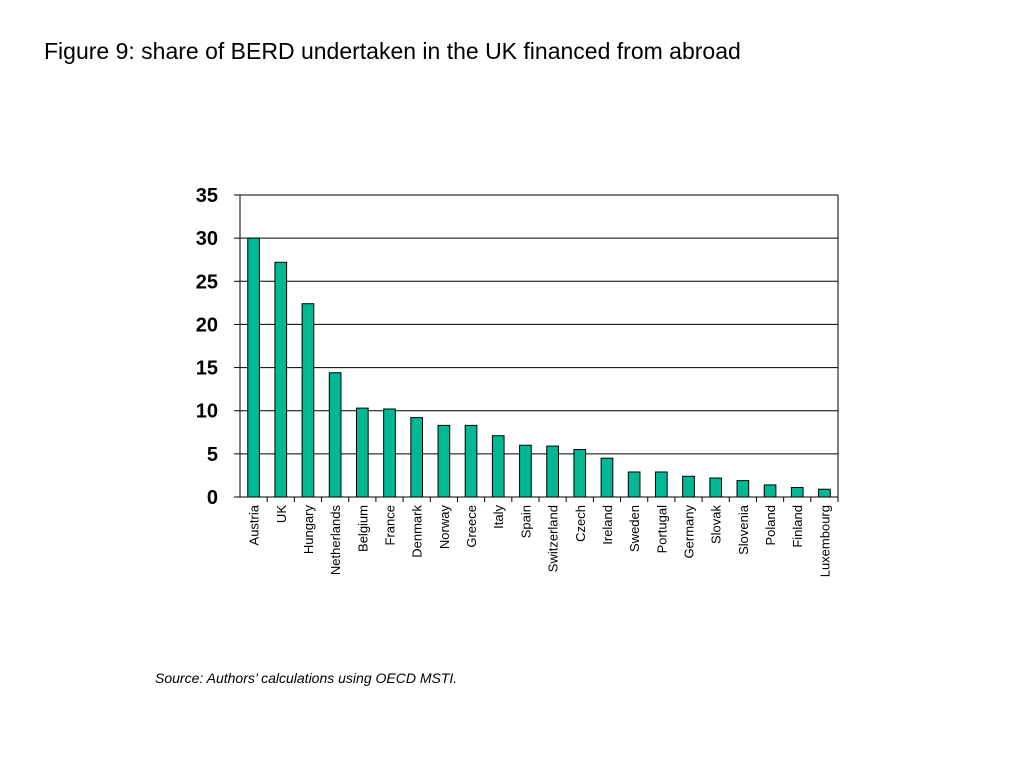 The width and height of the screenshot is (1024, 768). Describe the element at coordinates (634, 484) in the screenshot. I see `bar-sweden` at that location.